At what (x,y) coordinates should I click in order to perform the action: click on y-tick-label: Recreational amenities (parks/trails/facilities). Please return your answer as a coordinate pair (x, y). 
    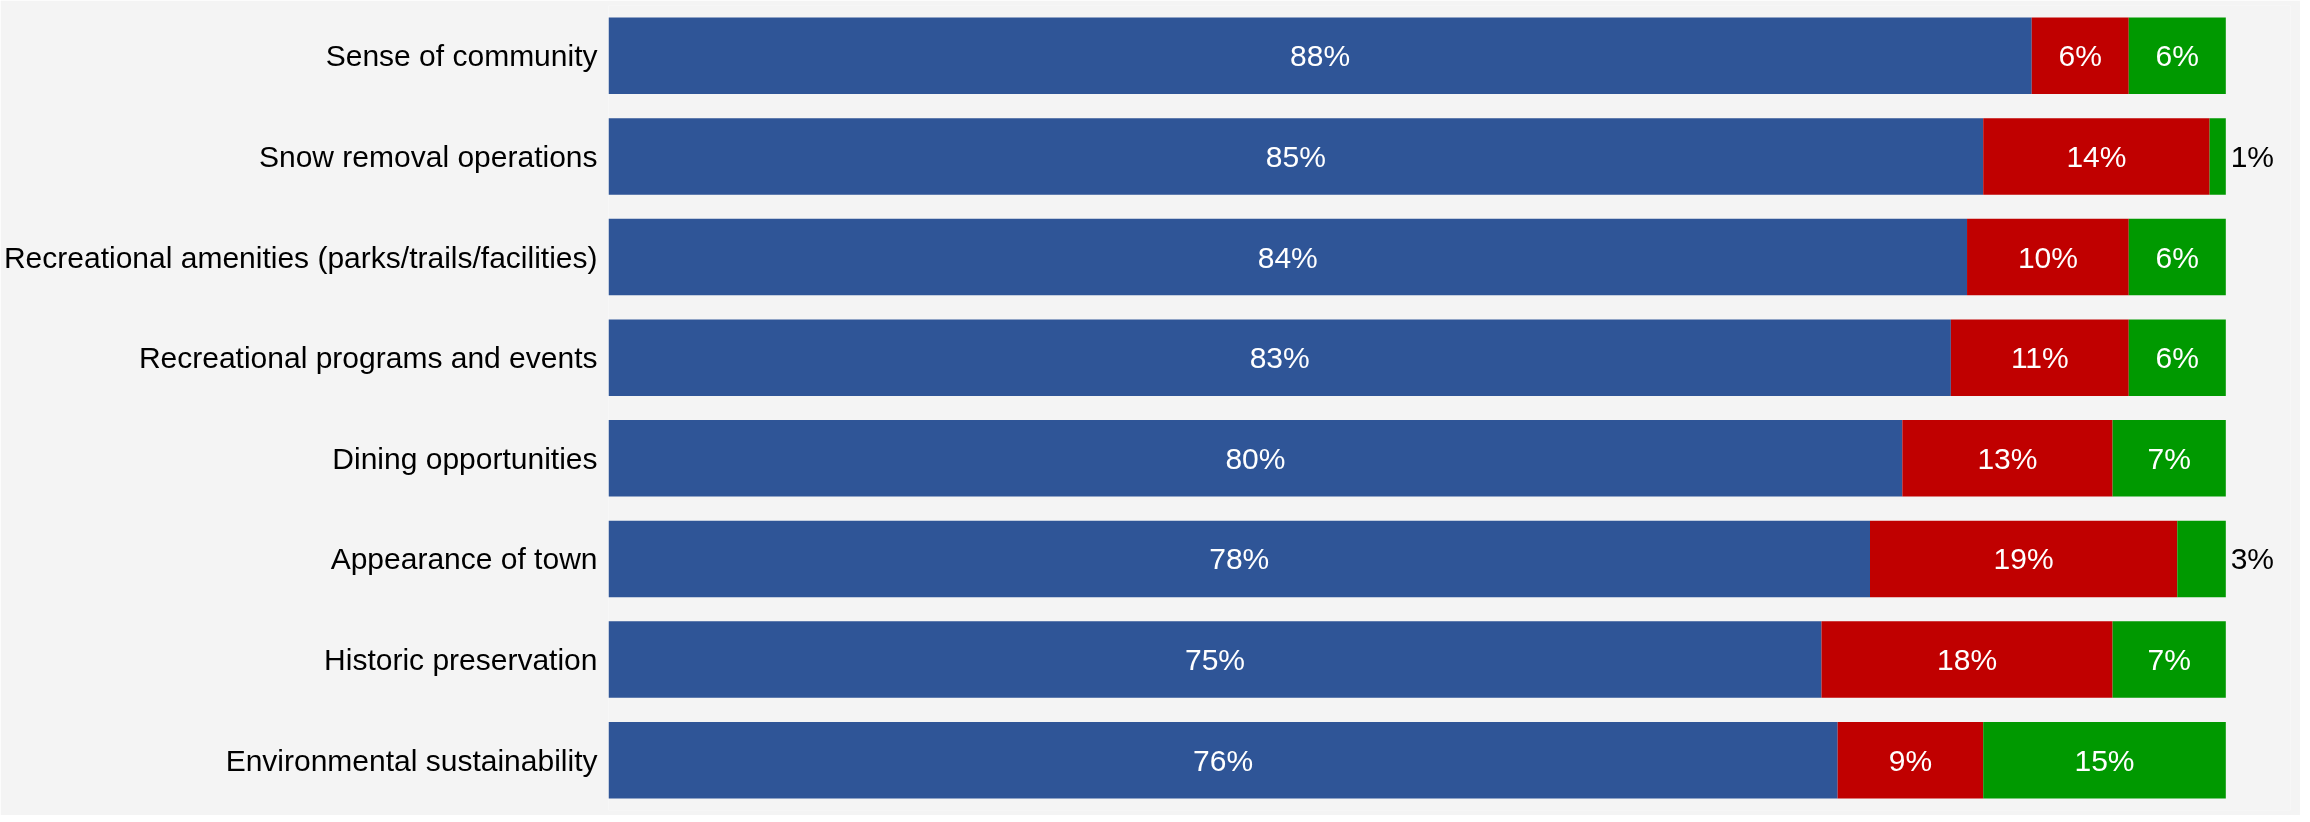
    Looking at the image, I should click on (300, 257).